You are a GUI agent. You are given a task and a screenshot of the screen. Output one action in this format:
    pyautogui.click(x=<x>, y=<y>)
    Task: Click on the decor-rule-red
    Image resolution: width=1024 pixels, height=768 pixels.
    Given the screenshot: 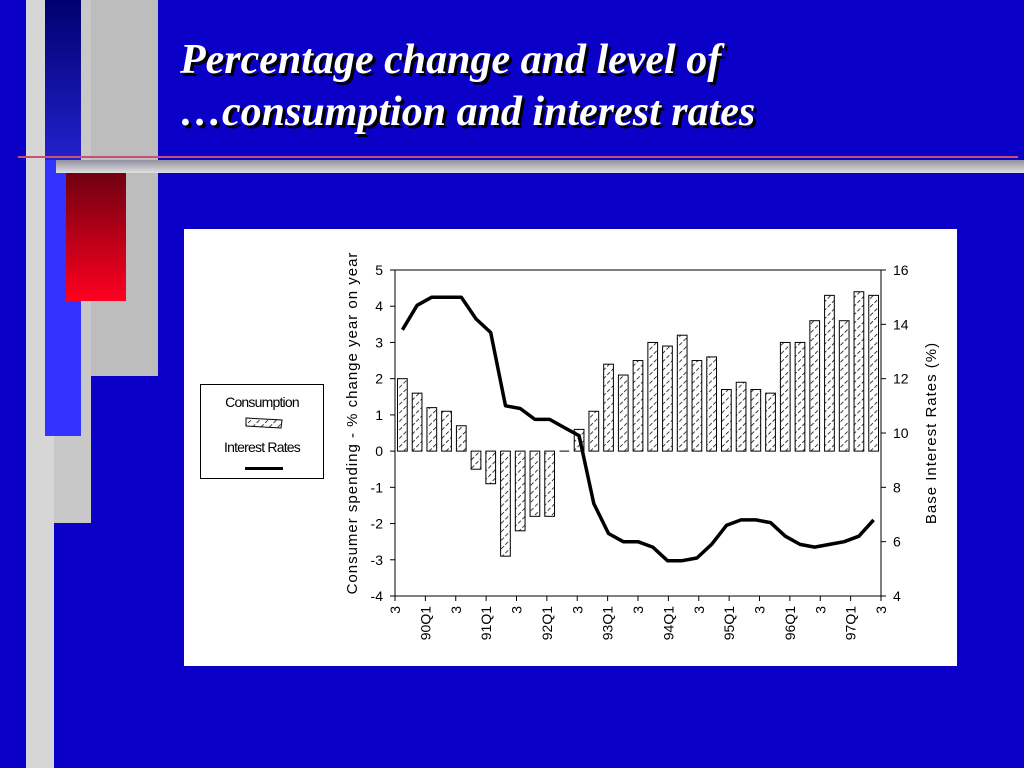 What is the action you would take?
    pyautogui.click(x=518, y=157)
    